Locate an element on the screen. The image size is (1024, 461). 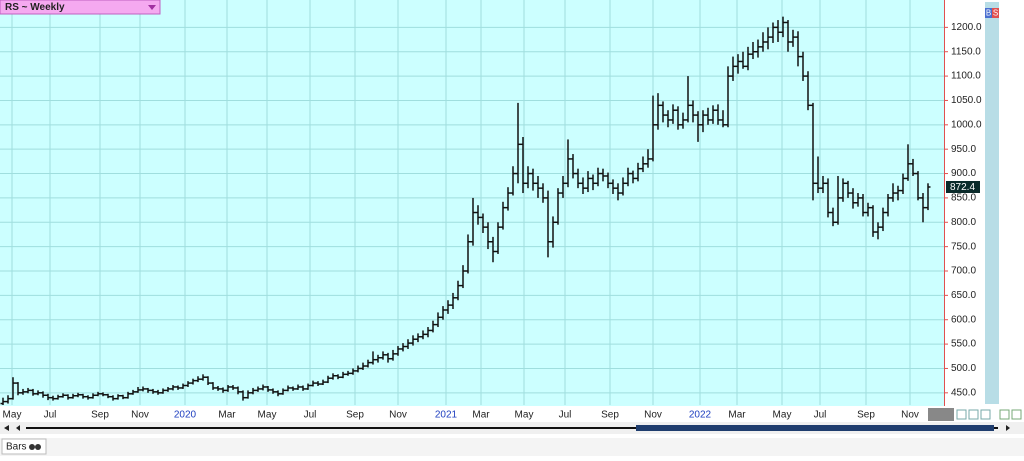
badge-b: B is located at coordinates (988, 13).